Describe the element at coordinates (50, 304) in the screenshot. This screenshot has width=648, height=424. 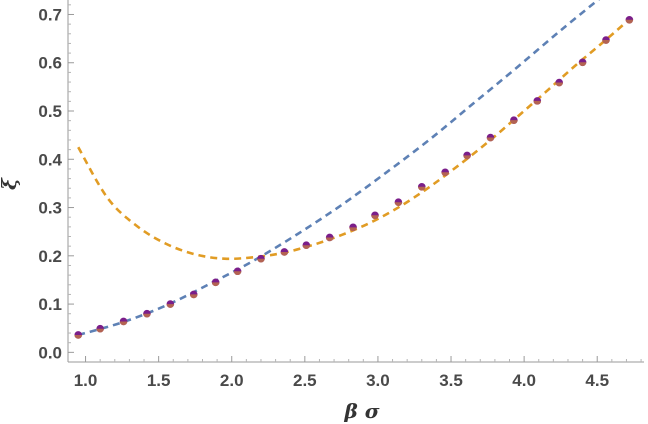
I see `y-tick-label: 0.1` at that location.